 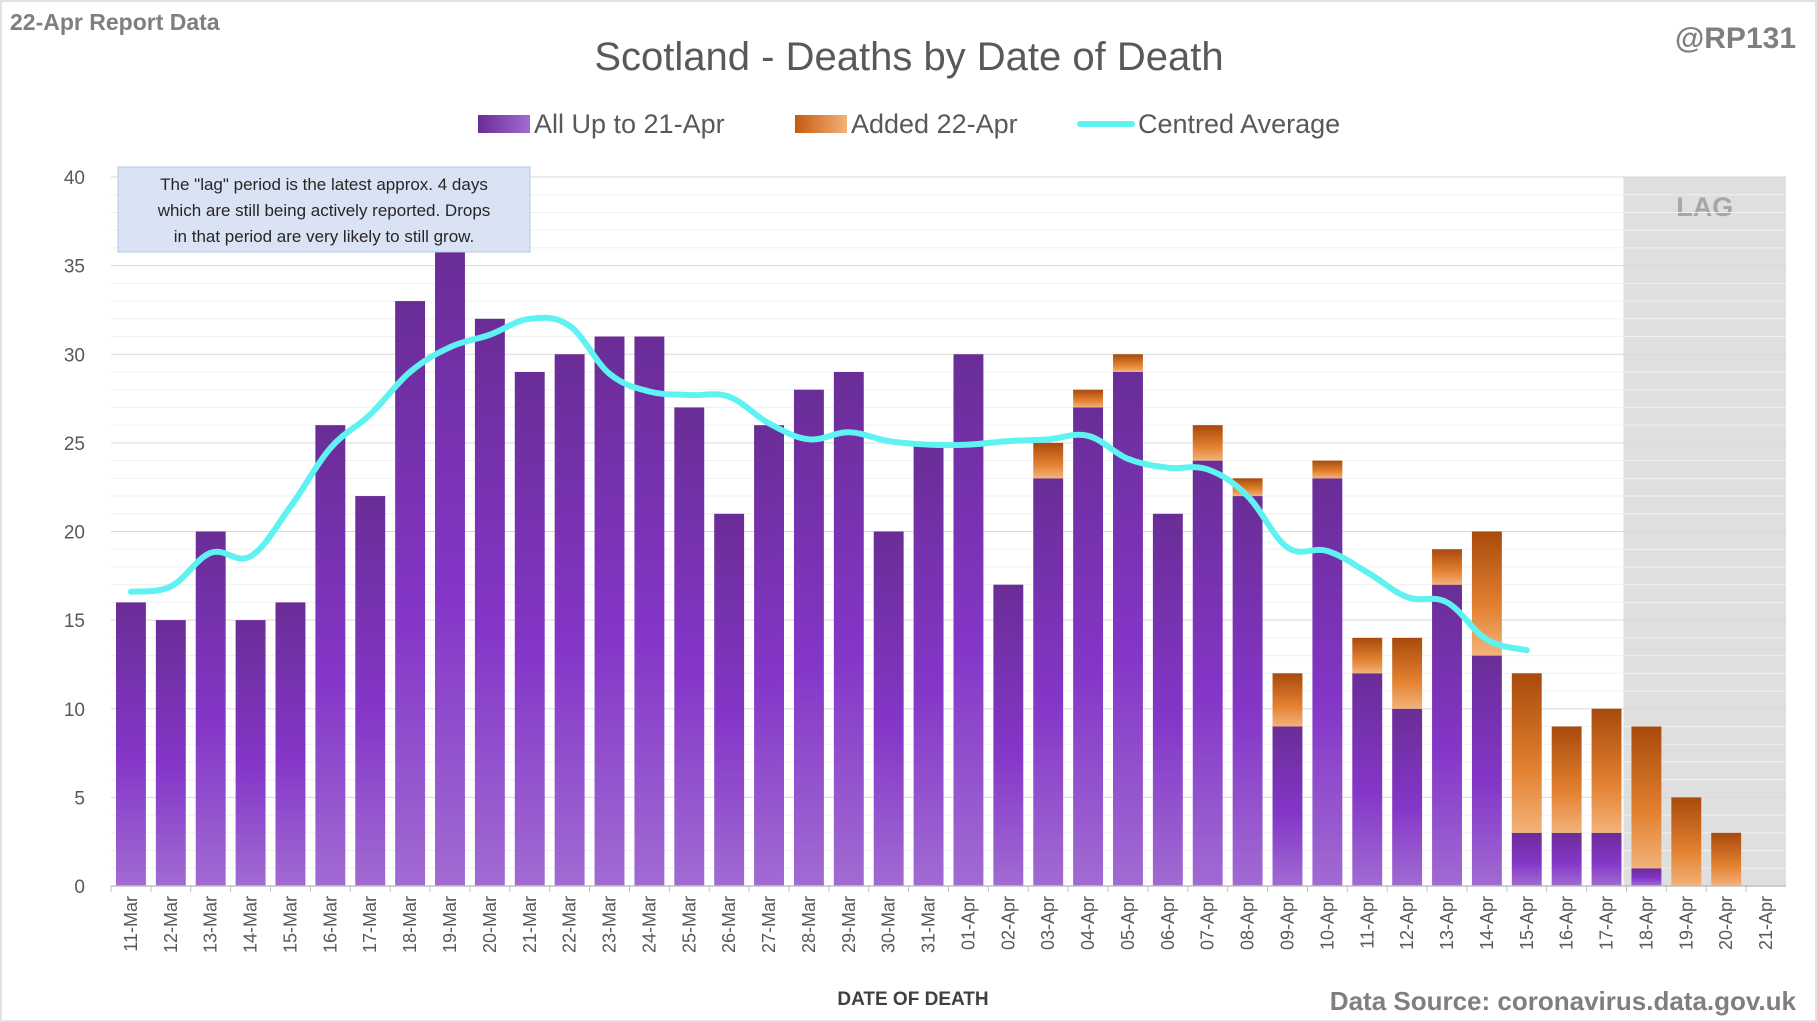 I want to click on bar-added-12-Apr, so click(x=1407, y=673).